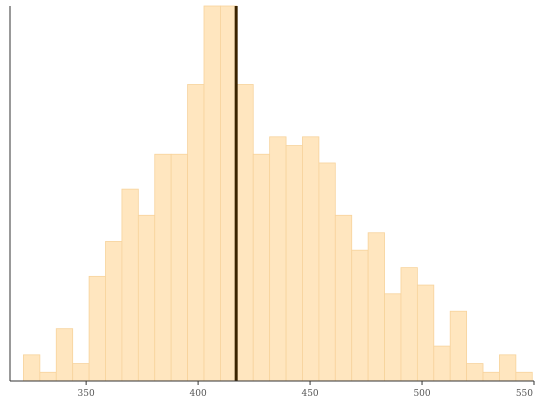 The image size is (540, 400). What do you see at coordinates (309, 394) in the screenshot?
I see `x-tick-label: 450` at bounding box center [309, 394].